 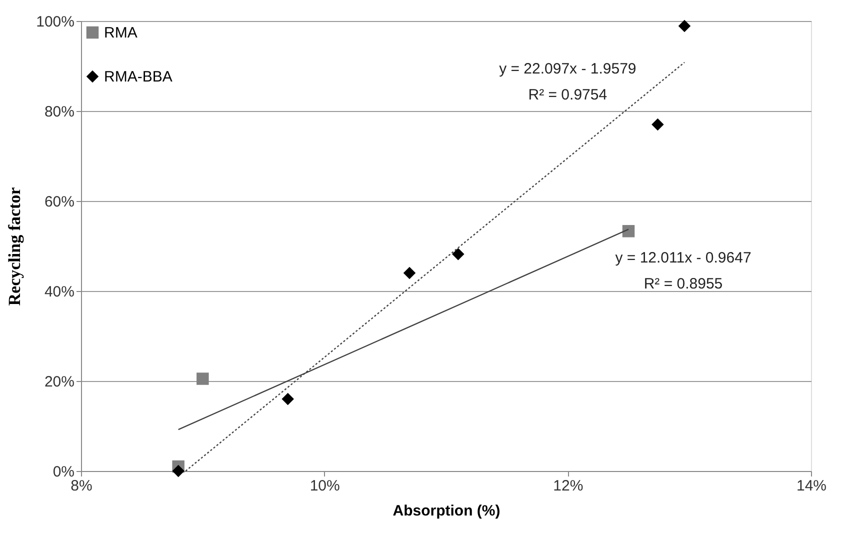 I want to click on y-axis-title: Recycling factor, so click(x=14, y=246).